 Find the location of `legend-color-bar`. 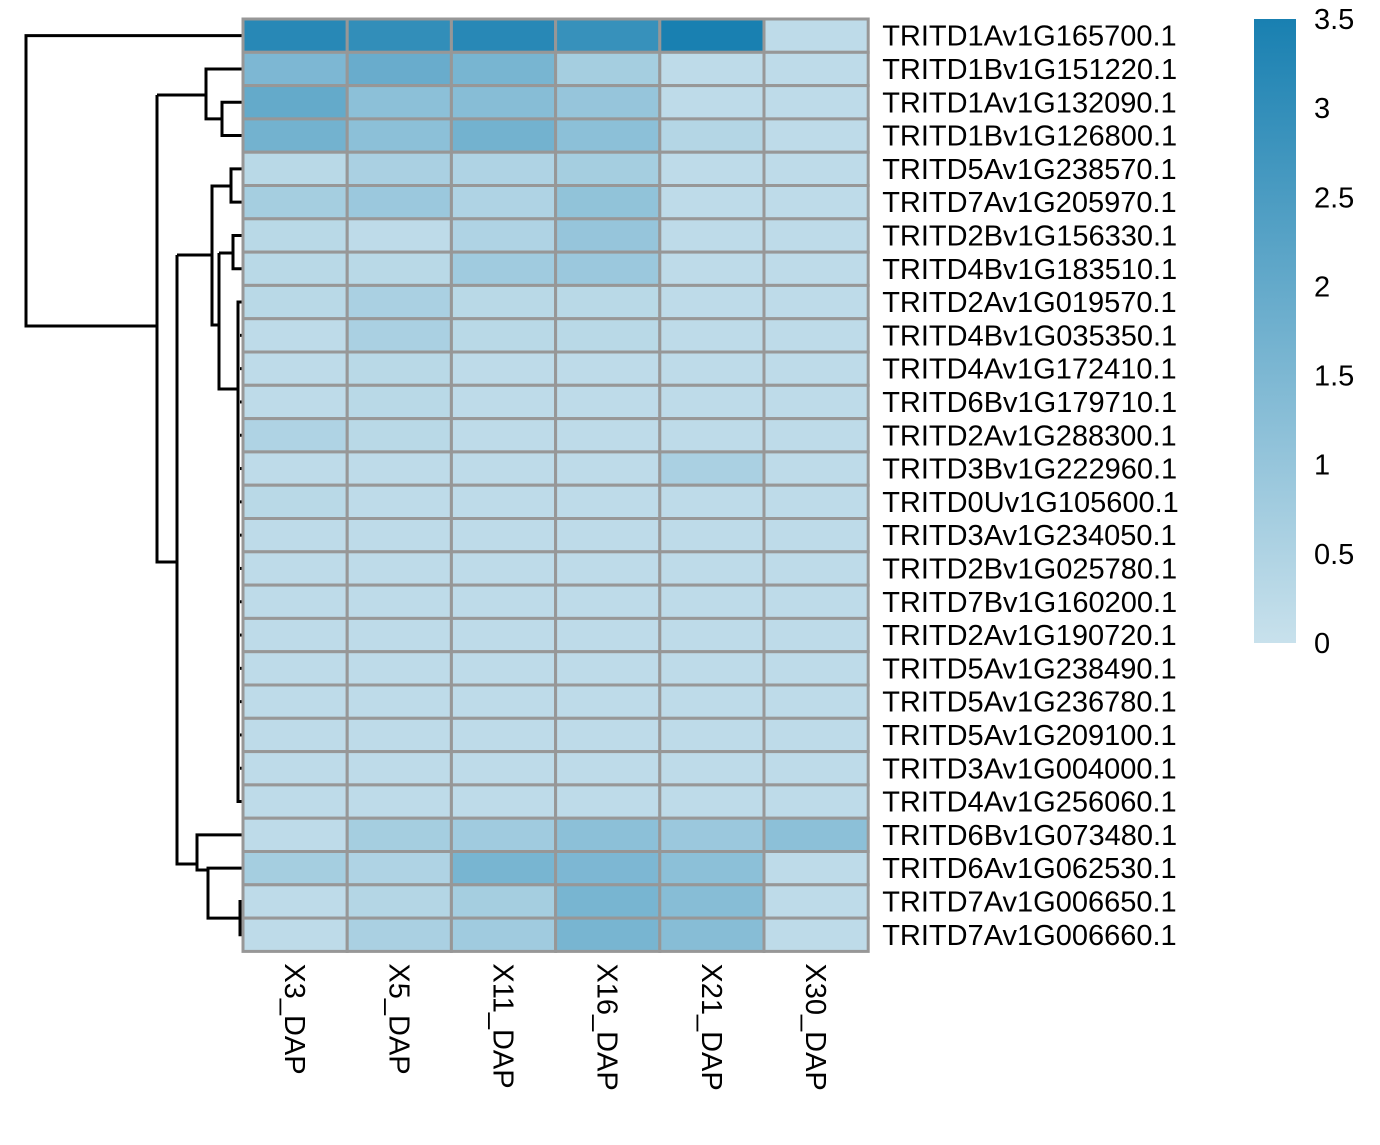

legend-color-bar is located at coordinates (1275, 331).